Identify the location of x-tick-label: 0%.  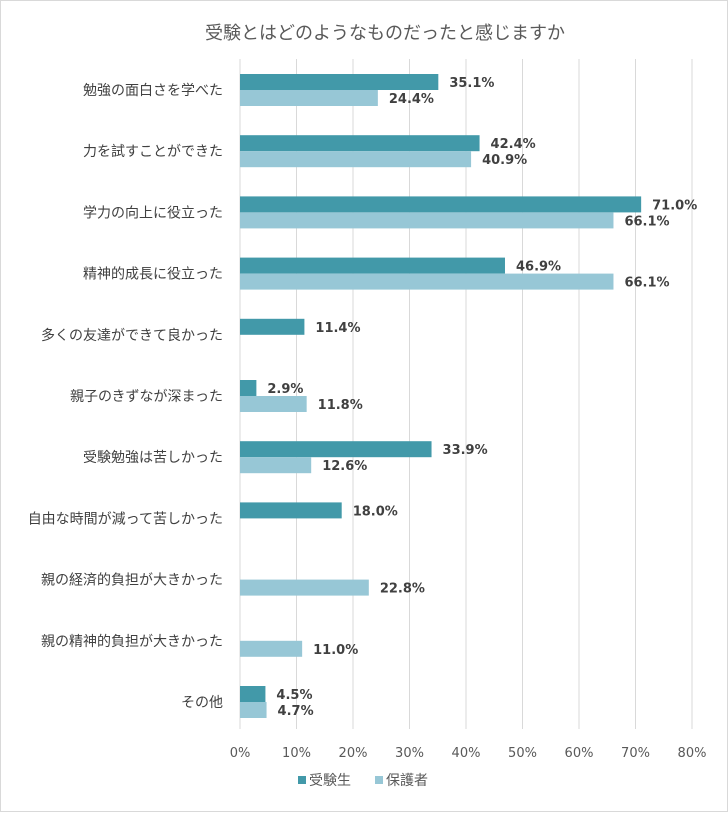
(240, 753).